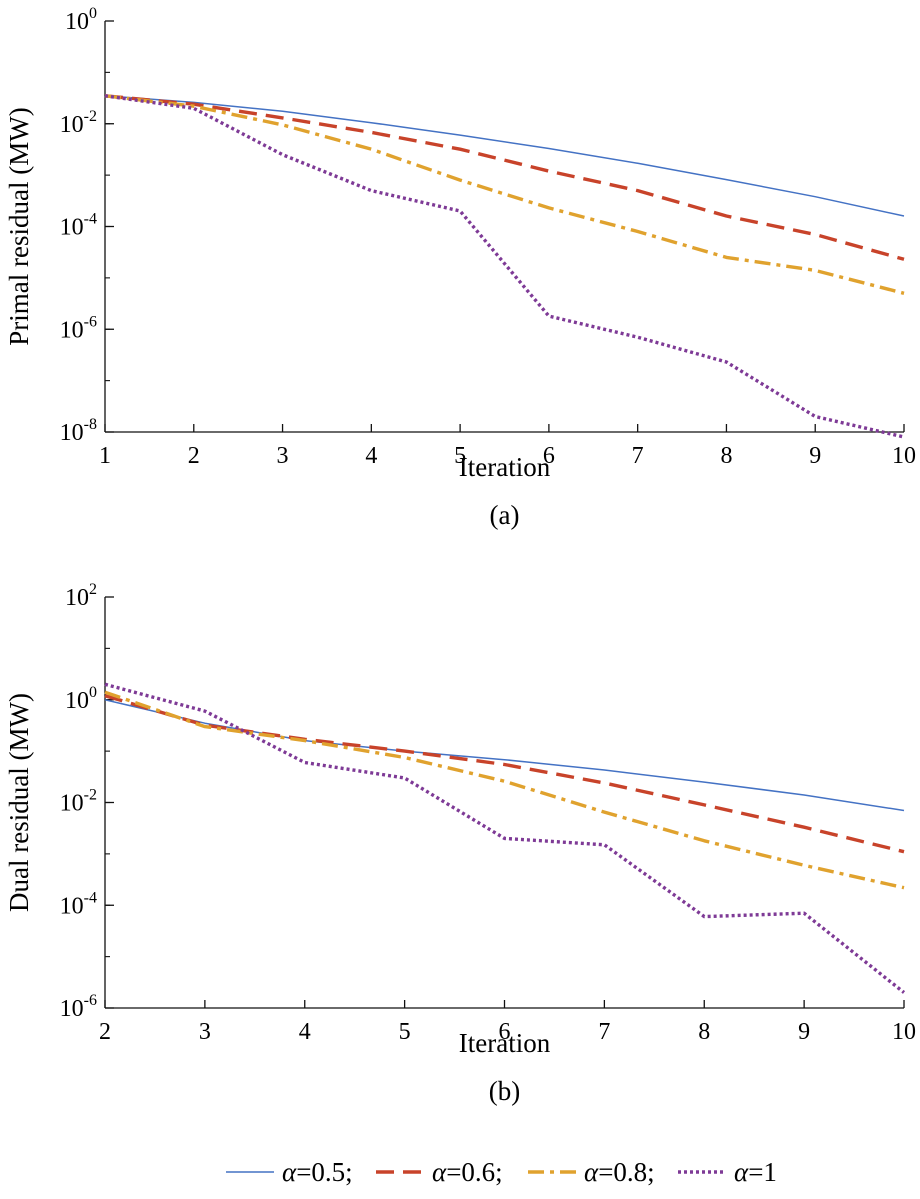 This screenshot has height=1199, width=920. Describe the element at coordinates (105, 456) in the screenshot. I see `x-tick-label: 1` at that location.